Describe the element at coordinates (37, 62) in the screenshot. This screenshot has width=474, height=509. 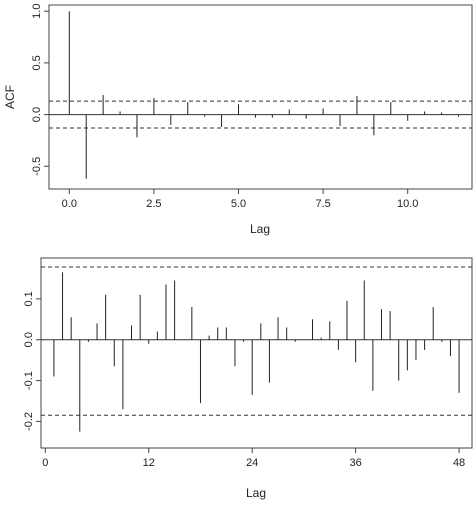
I see `y-tick-label-top: 0.5` at that location.